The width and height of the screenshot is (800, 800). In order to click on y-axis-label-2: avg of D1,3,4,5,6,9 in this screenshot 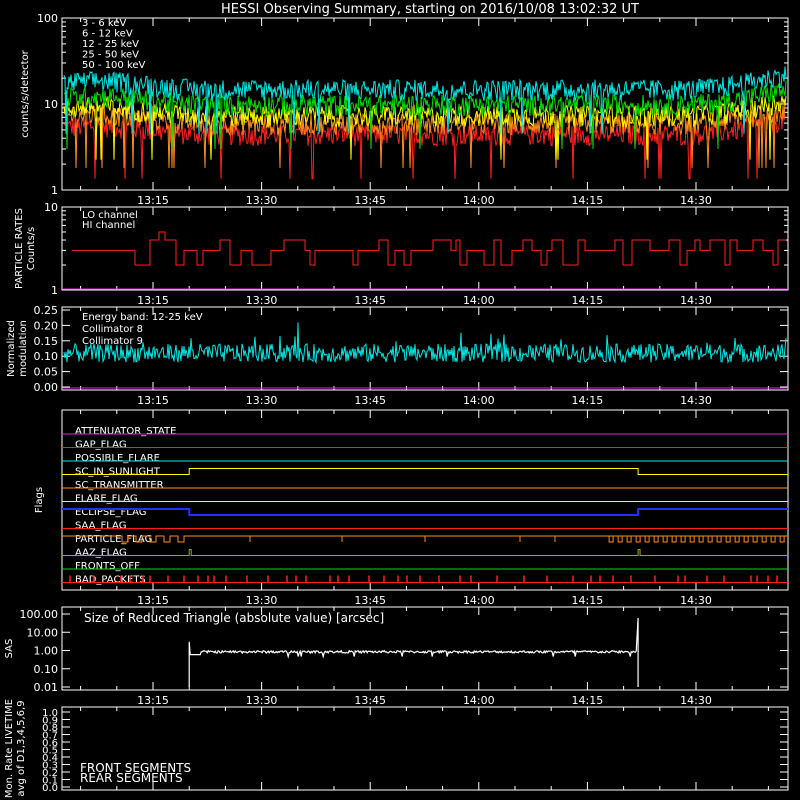, I will do `click(21, 748)`.